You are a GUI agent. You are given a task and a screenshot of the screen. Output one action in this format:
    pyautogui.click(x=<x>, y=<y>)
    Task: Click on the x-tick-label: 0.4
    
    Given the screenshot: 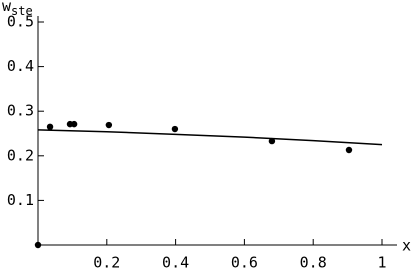 What is the action you would take?
    pyautogui.click(x=175, y=261)
    